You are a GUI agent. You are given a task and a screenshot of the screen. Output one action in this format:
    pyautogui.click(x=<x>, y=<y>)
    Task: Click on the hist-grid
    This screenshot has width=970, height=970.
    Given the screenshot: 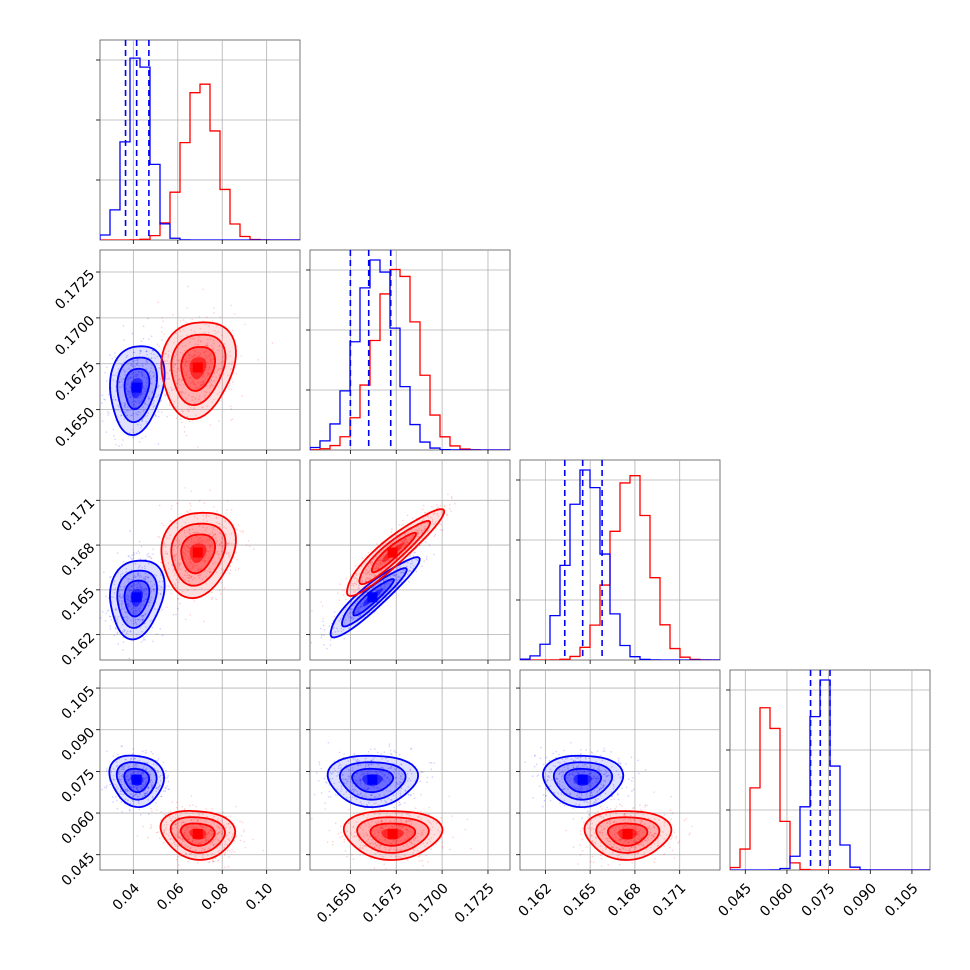 What is the action you would take?
    pyautogui.click(x=200, y=120)
    